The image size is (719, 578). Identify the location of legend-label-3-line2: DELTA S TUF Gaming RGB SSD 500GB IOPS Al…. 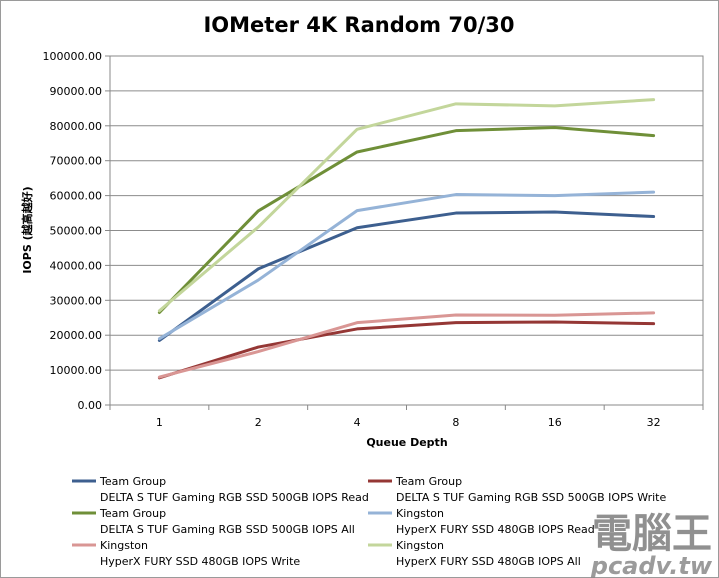
(227, 529).